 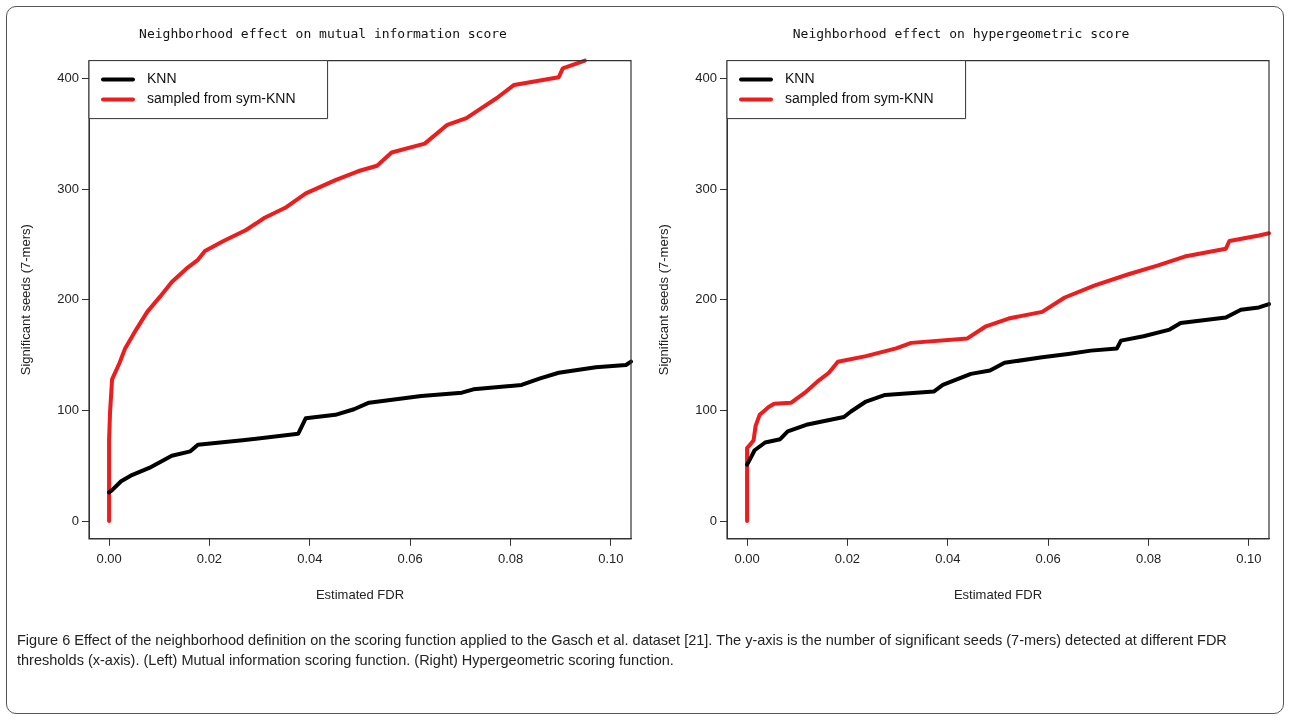 I want to click on chart-title: Neighborhood effect on mutual information score, so click(x=323, y=34).